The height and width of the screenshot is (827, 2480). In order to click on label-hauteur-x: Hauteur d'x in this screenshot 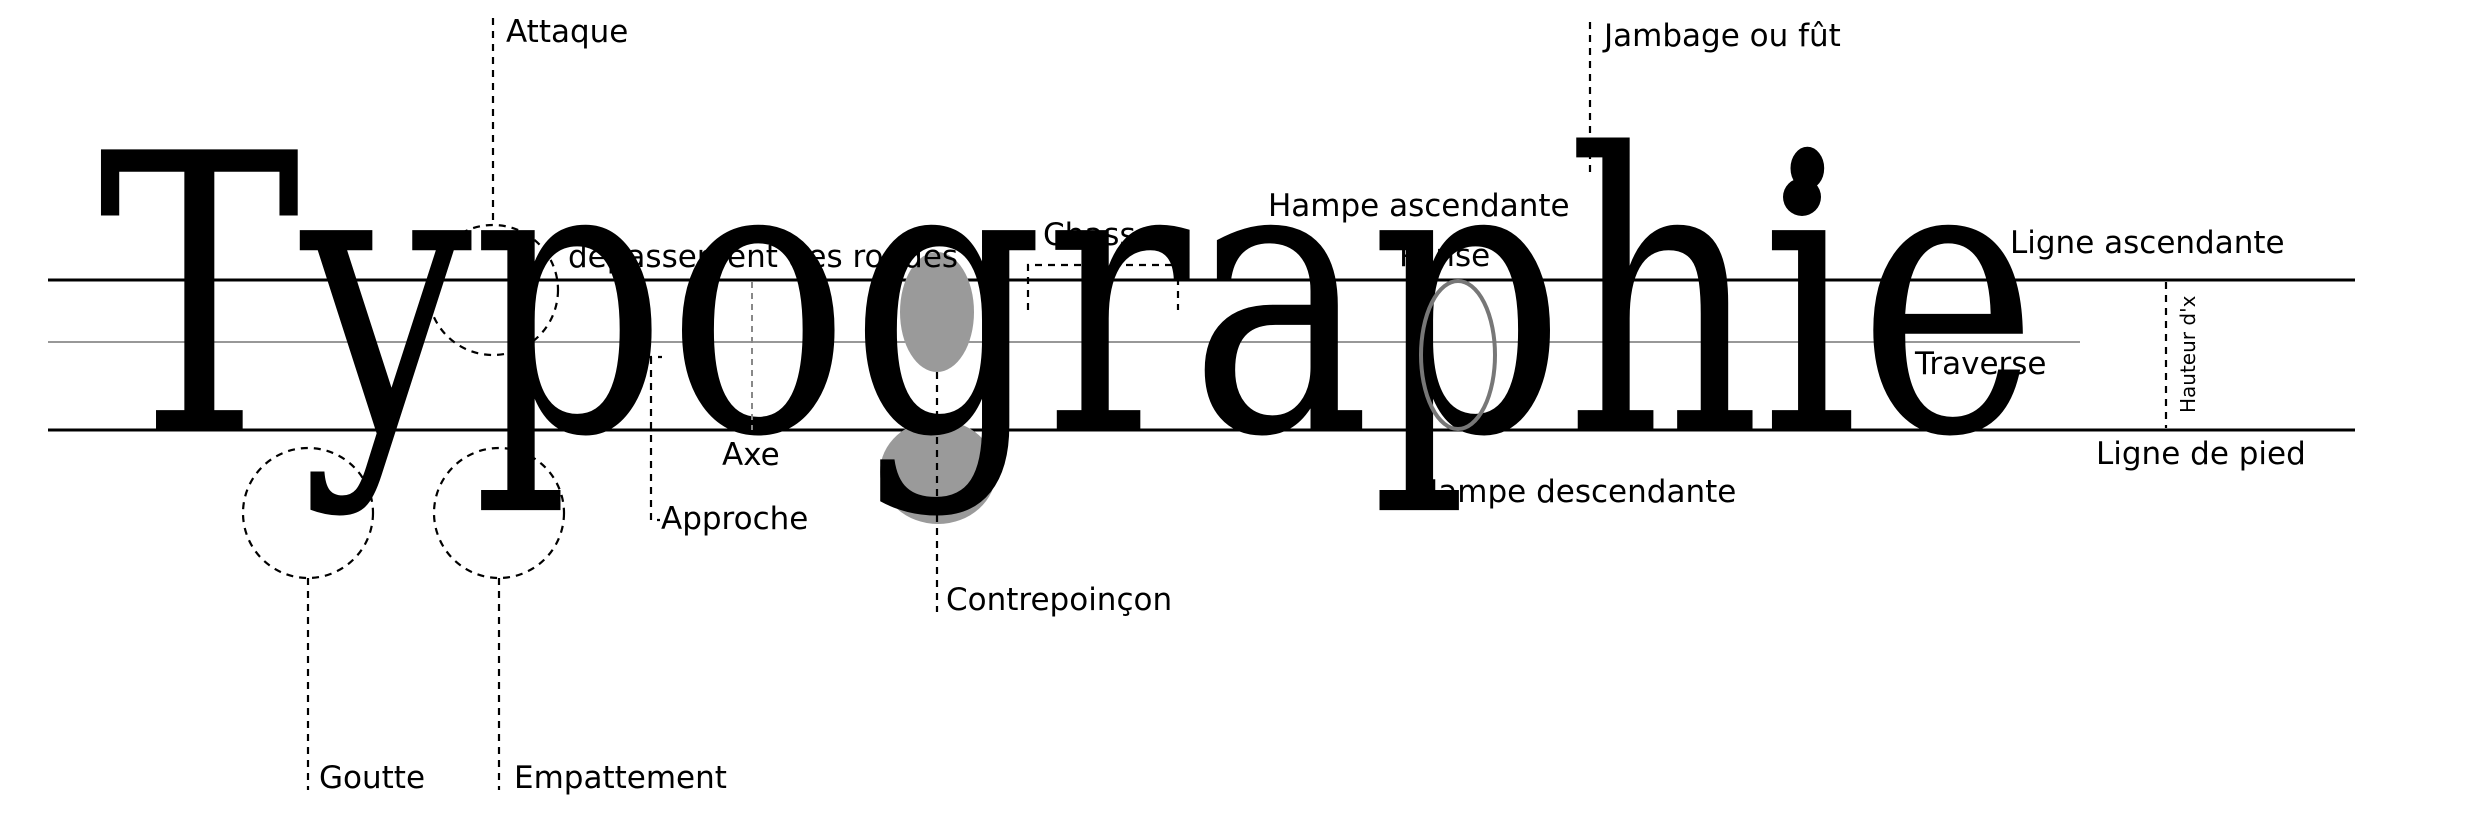, I will do `click(2188, 354)`.